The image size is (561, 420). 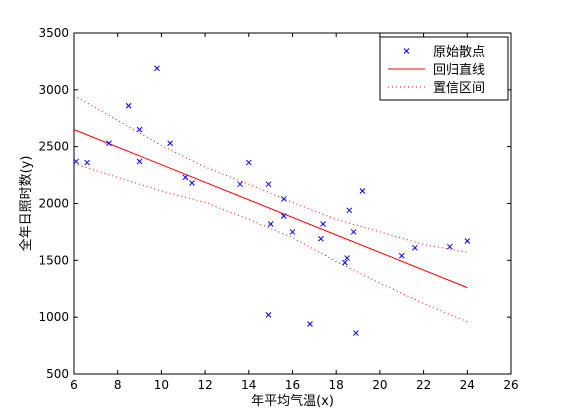 I want to click on y-axis-label: 全年日照时数(y), so click(x=26, y=204).